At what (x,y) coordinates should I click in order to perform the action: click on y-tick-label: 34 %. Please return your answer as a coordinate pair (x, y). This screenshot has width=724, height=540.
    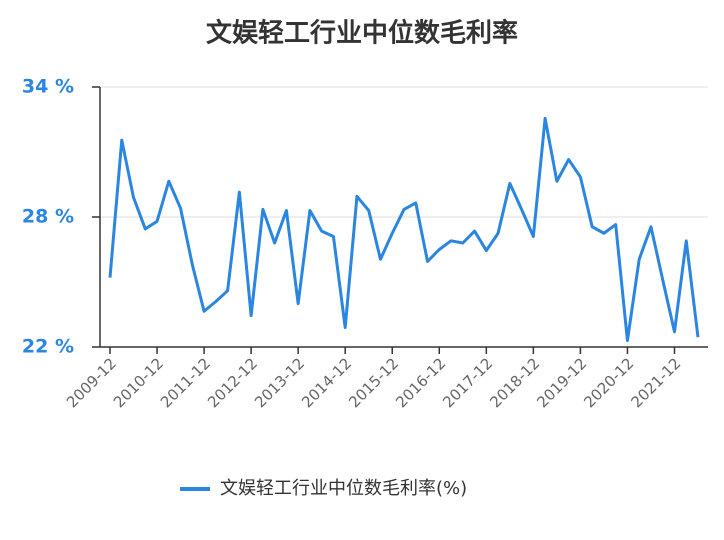
    Looking at the image, I should click on (48, 87).